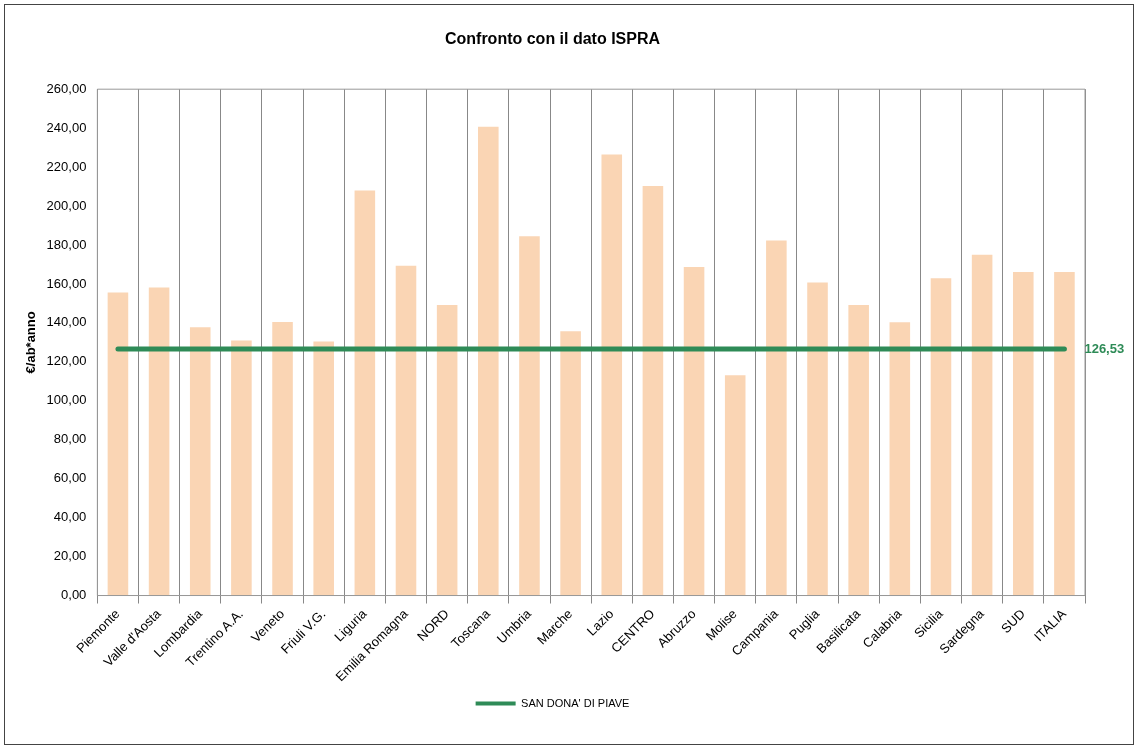 This screenshot has height=749, width=1140. I want to click on data-label: 126,53, so click(1104, 348).